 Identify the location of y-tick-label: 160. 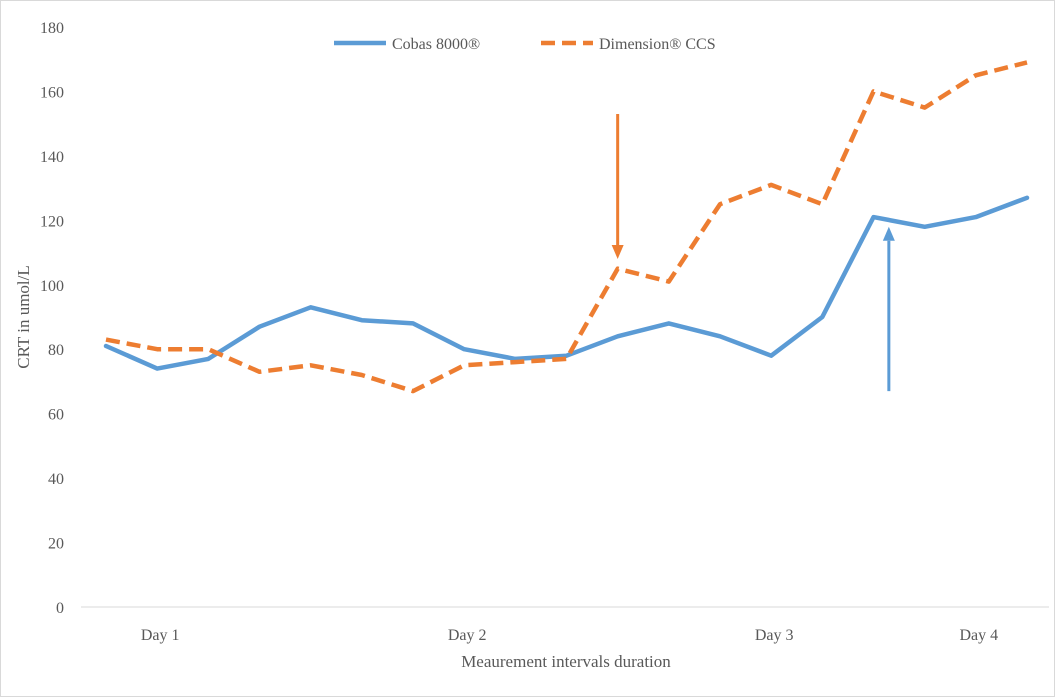
(52, 92).